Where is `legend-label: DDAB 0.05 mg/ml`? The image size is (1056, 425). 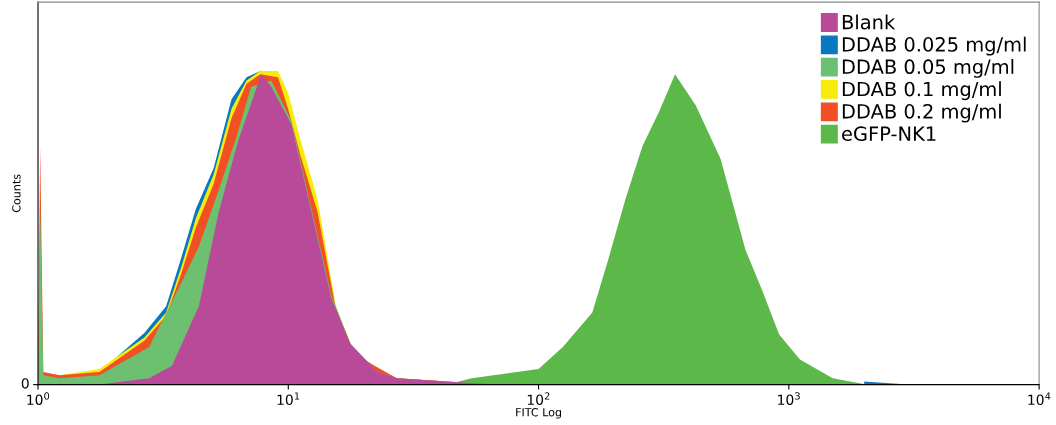
legend-label: DDAB 0.05 mg/ml is located at coordinates (928, 68).